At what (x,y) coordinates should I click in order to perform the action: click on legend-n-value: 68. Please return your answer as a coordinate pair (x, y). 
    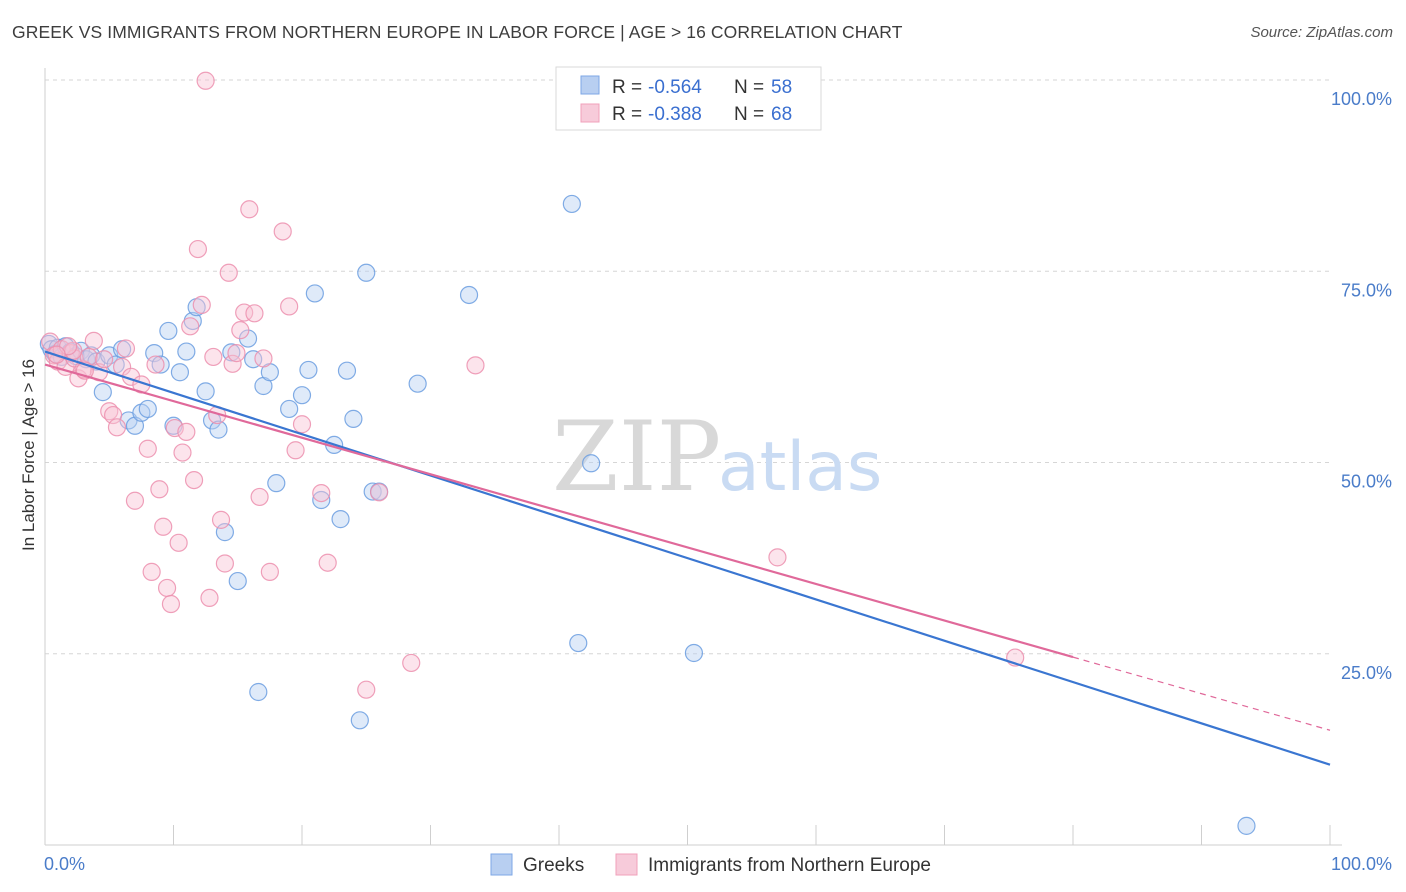
    Looking at the image, I should click on (781, 114).